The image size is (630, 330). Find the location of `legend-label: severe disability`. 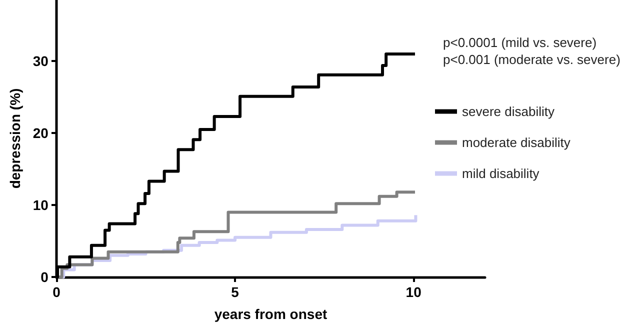

legend-label: severe disability is located at coordinates (508, 111).